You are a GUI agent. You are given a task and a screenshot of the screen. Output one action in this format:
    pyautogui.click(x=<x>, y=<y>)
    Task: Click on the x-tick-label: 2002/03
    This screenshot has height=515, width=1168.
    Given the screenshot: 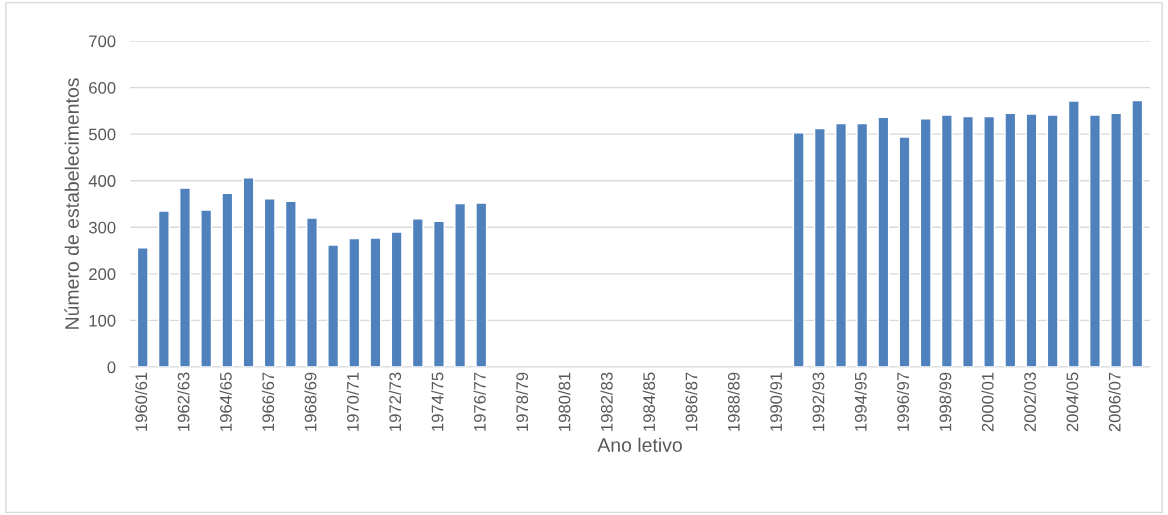 What is the action you would take?
    pyautogui.click(x=1029, y=402)
    